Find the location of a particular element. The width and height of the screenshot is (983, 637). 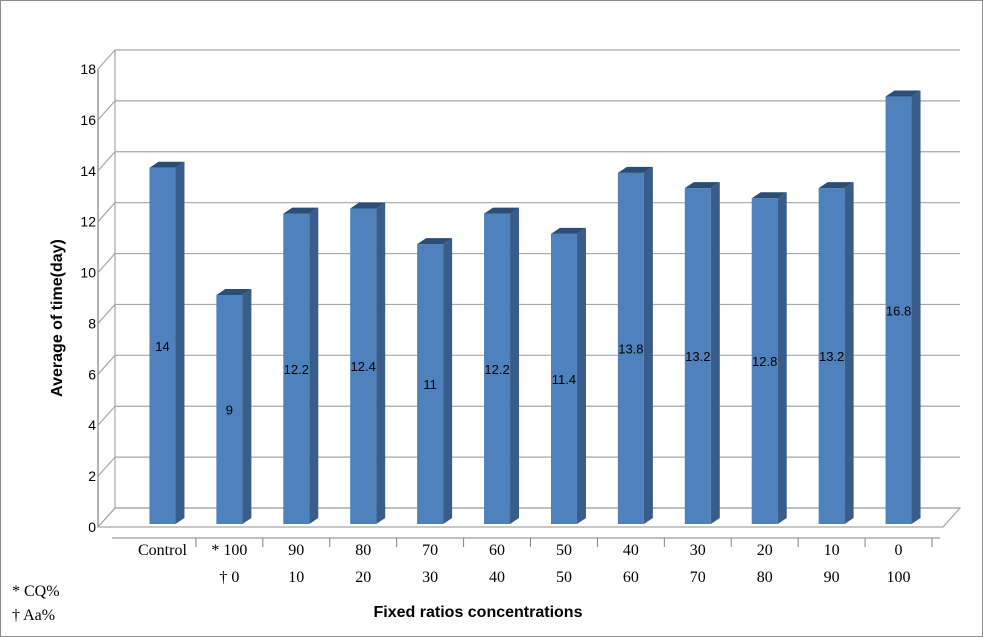

y-tick-label: 12 is located at coordinates (88, 222).